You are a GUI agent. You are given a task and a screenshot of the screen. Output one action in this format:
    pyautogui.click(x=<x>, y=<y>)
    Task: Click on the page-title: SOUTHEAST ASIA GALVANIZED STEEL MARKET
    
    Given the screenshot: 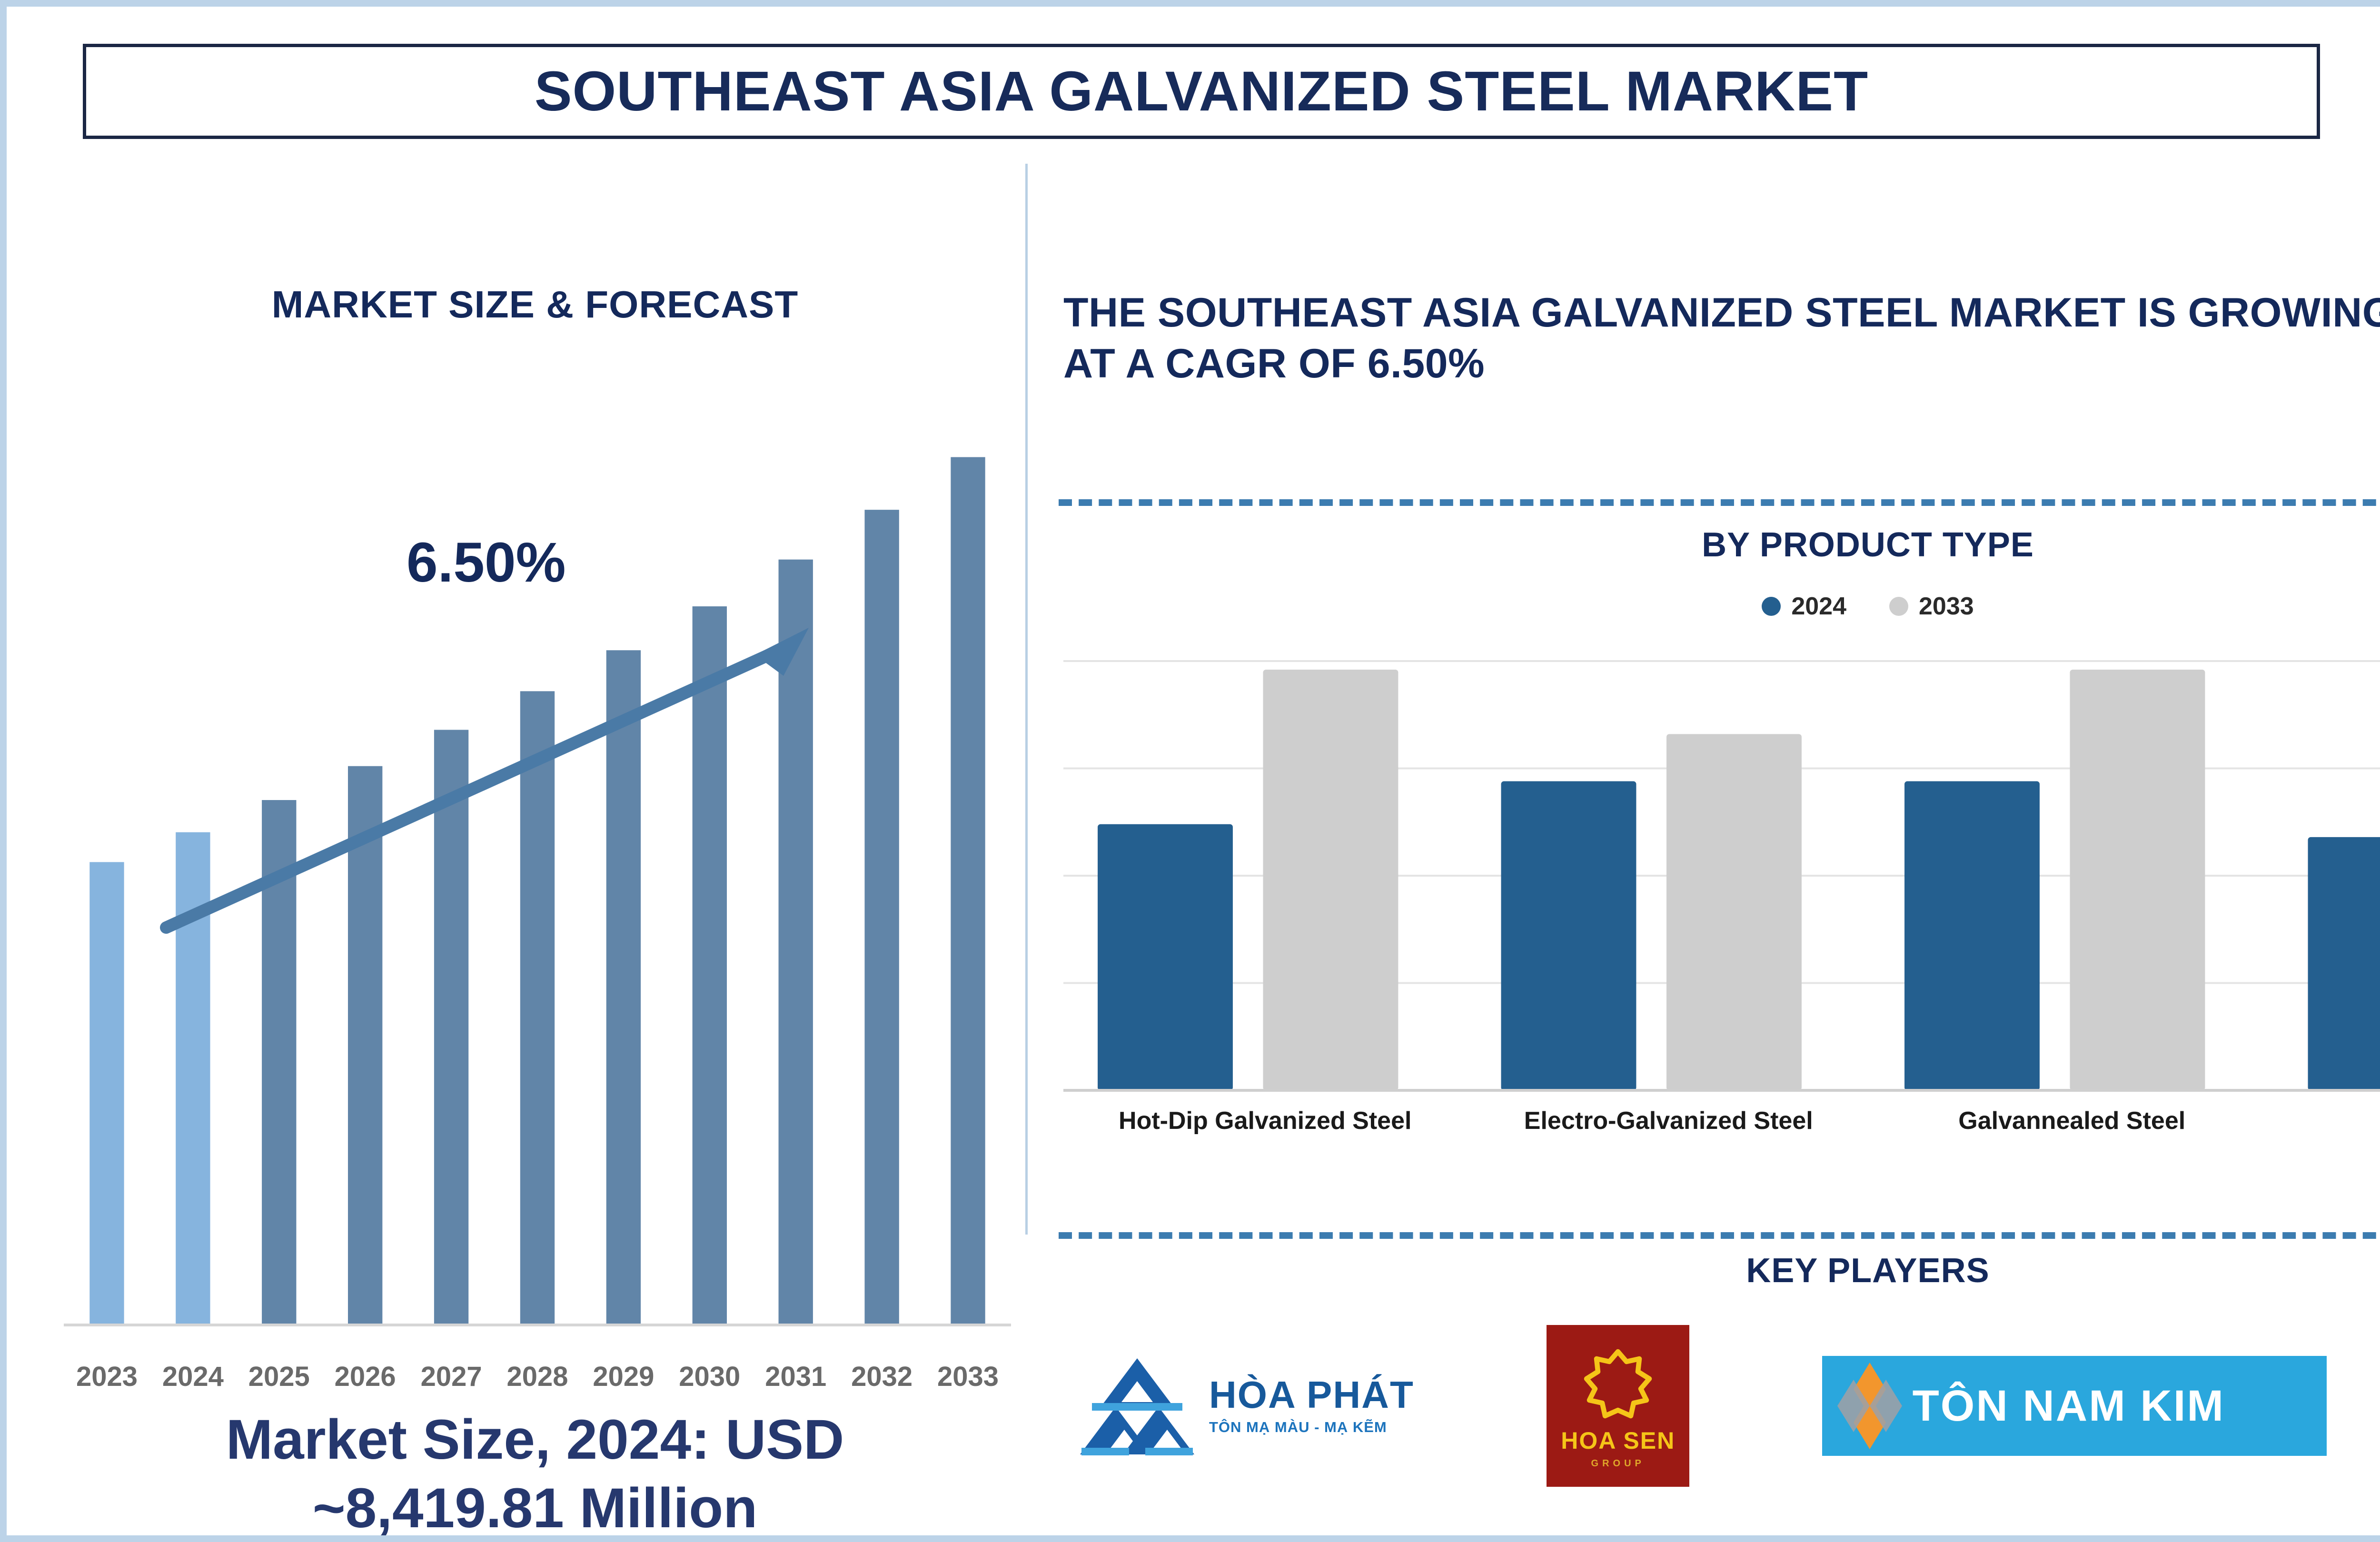 What is the action you would take?
    pyautogui.click(x=1201, y=91)
    